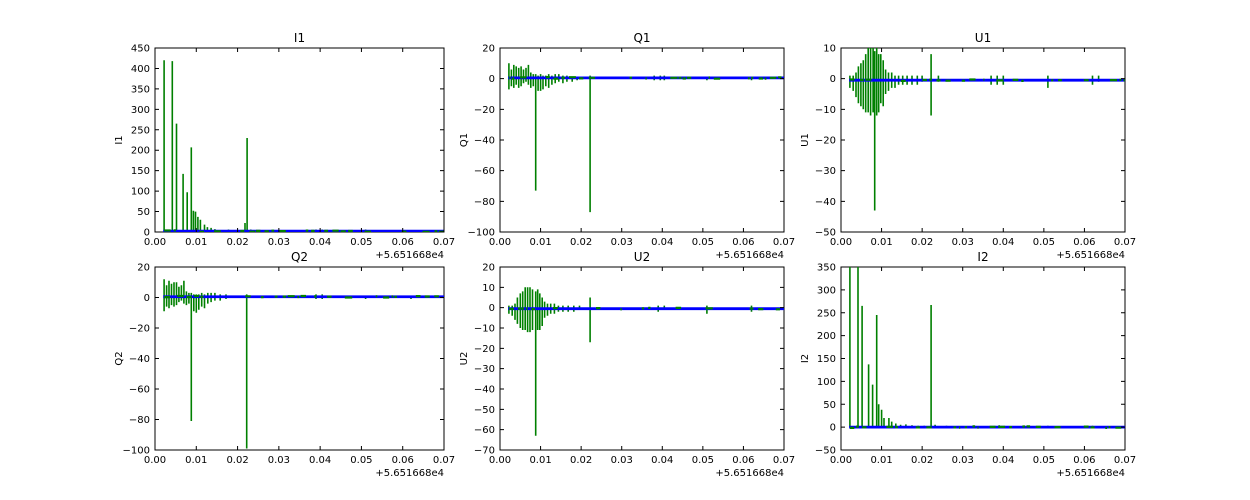 This screenshot has height=500, width=1250. What do you see at coordinates (987, 348) in the screenshot?
I see `data-series-I2` at bounding box center [987, 348].